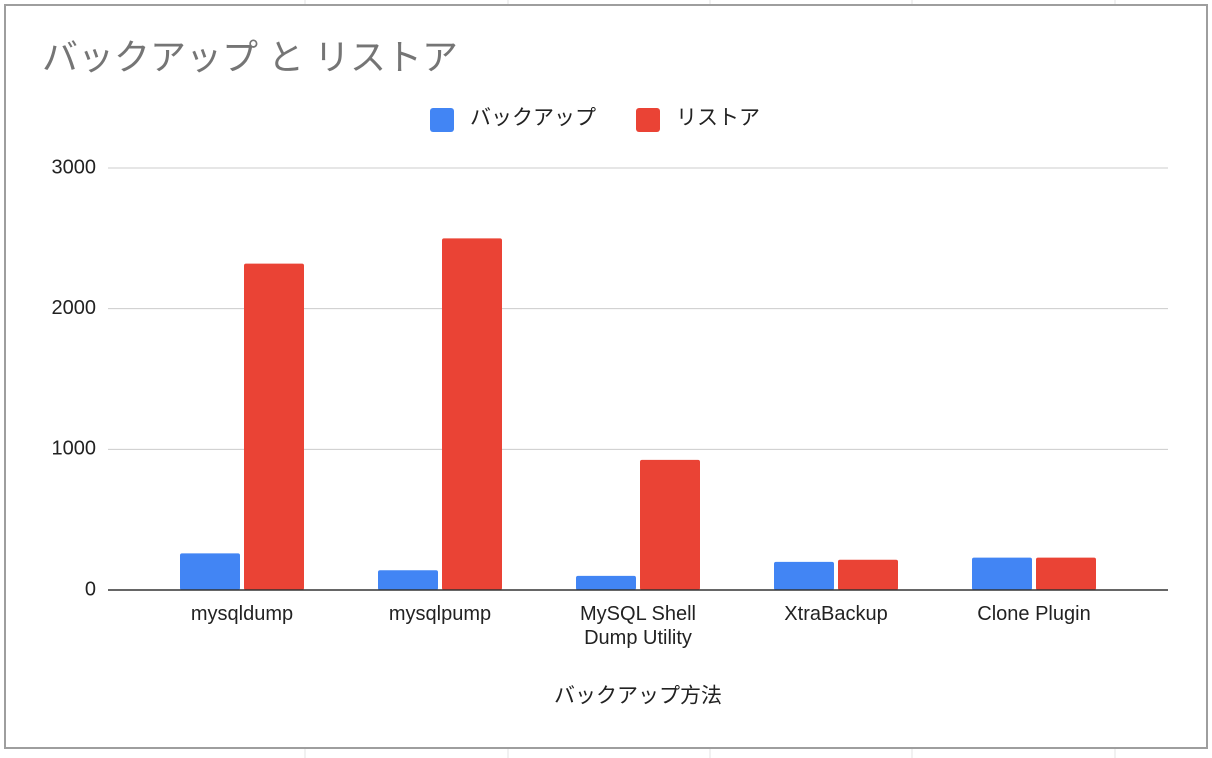 This screenshot has height=758, width=1212. Describe the element at coordinates (638, 626) in the screenshot. I see `x-tick-label: MySQL Shell Dump Utility` at that location.